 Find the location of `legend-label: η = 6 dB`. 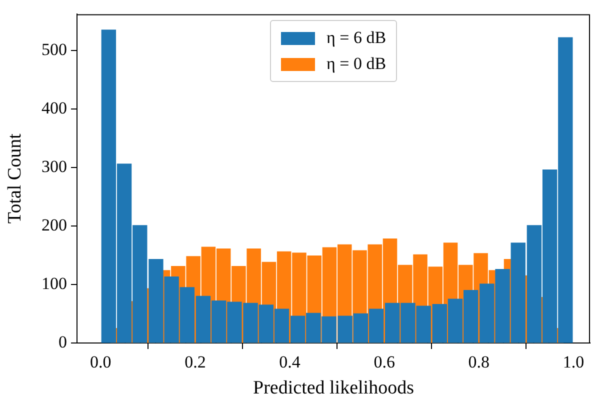

legend-label: η = 6 dB is located at coordinates (356, 38).